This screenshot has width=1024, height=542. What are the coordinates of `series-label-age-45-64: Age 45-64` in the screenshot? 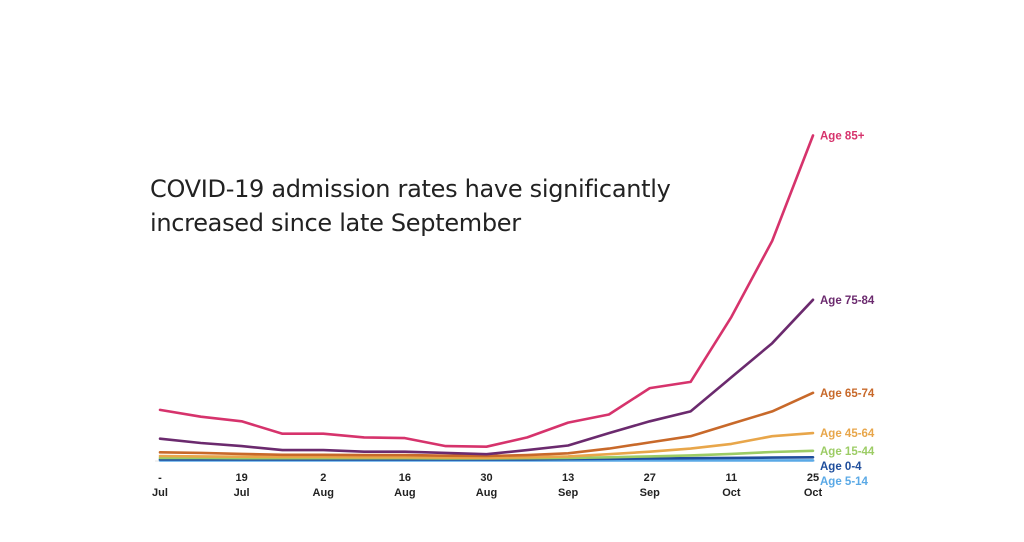 It's located at (847, 434).